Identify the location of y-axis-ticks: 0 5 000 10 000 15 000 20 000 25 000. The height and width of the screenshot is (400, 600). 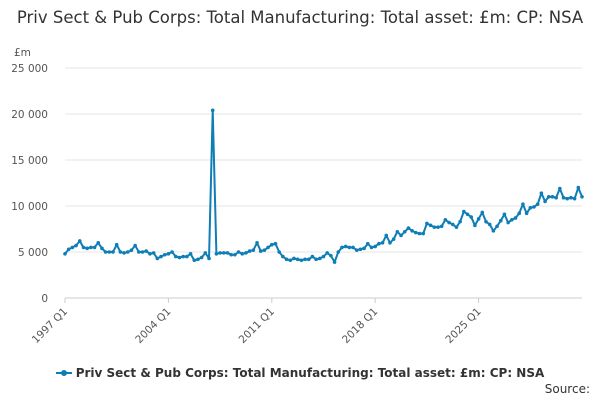
(29, 184).